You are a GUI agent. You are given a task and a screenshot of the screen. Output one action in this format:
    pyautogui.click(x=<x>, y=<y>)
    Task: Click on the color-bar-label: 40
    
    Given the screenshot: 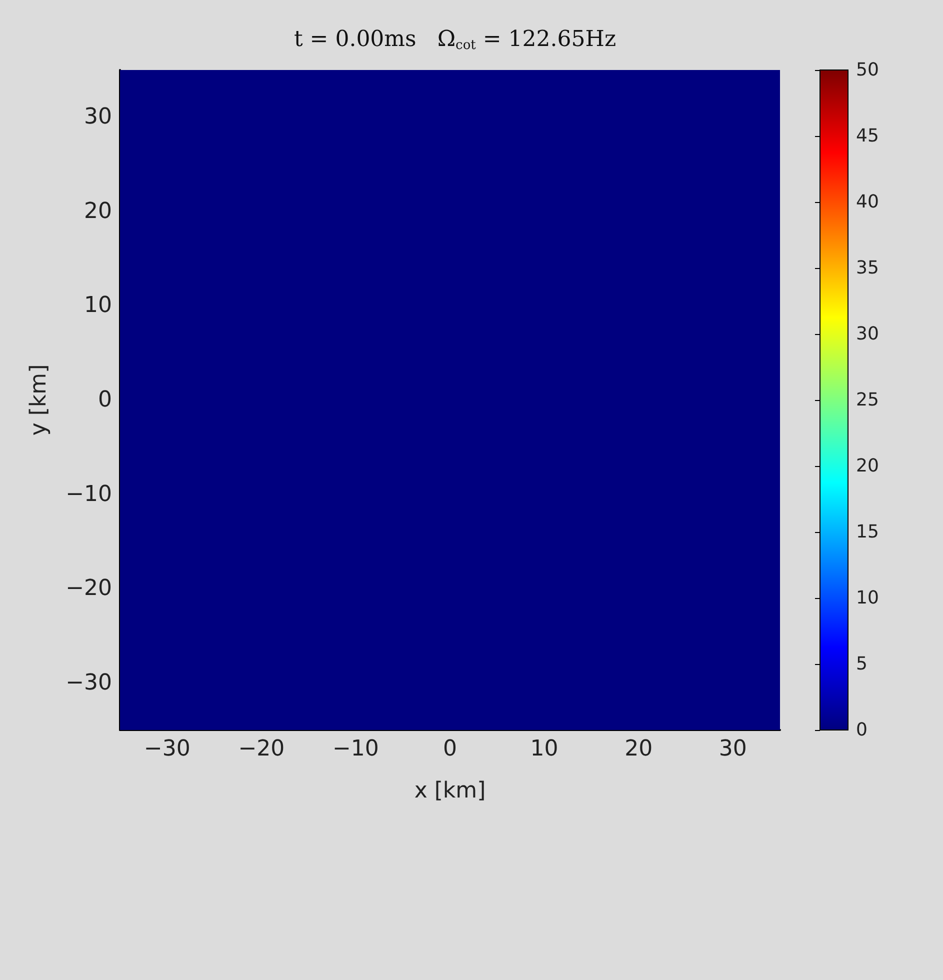 What is the action you would take?
    pyautogui.click(x=867, y=202)
    